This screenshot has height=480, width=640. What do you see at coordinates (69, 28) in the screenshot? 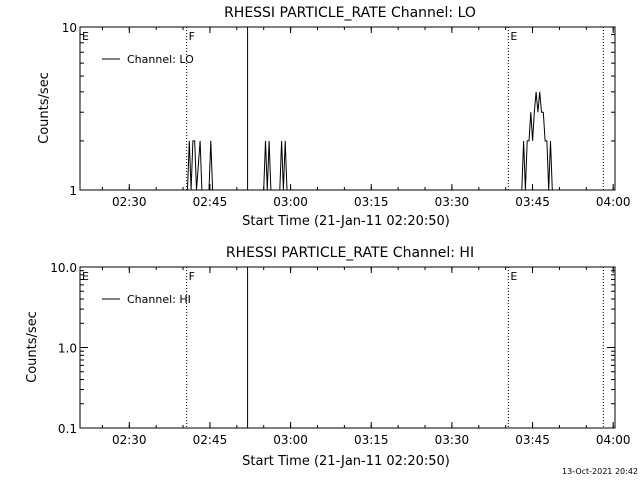
I see `y-tick-label: 10` at bounding box center [69, 28].